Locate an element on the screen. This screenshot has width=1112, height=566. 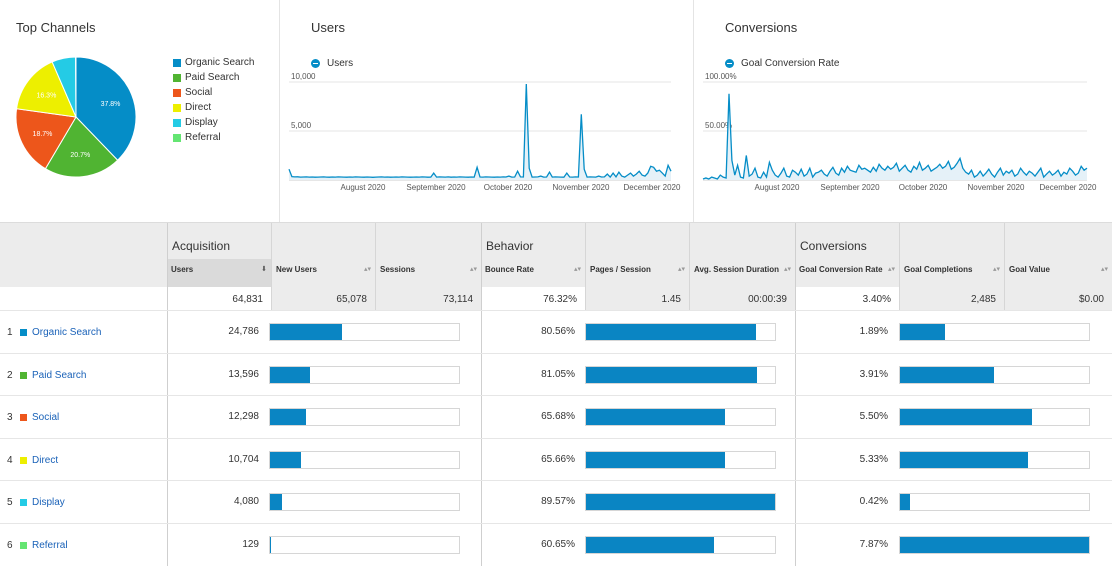
total-pages-session: 1.45 is located at coordinates (637, 298).